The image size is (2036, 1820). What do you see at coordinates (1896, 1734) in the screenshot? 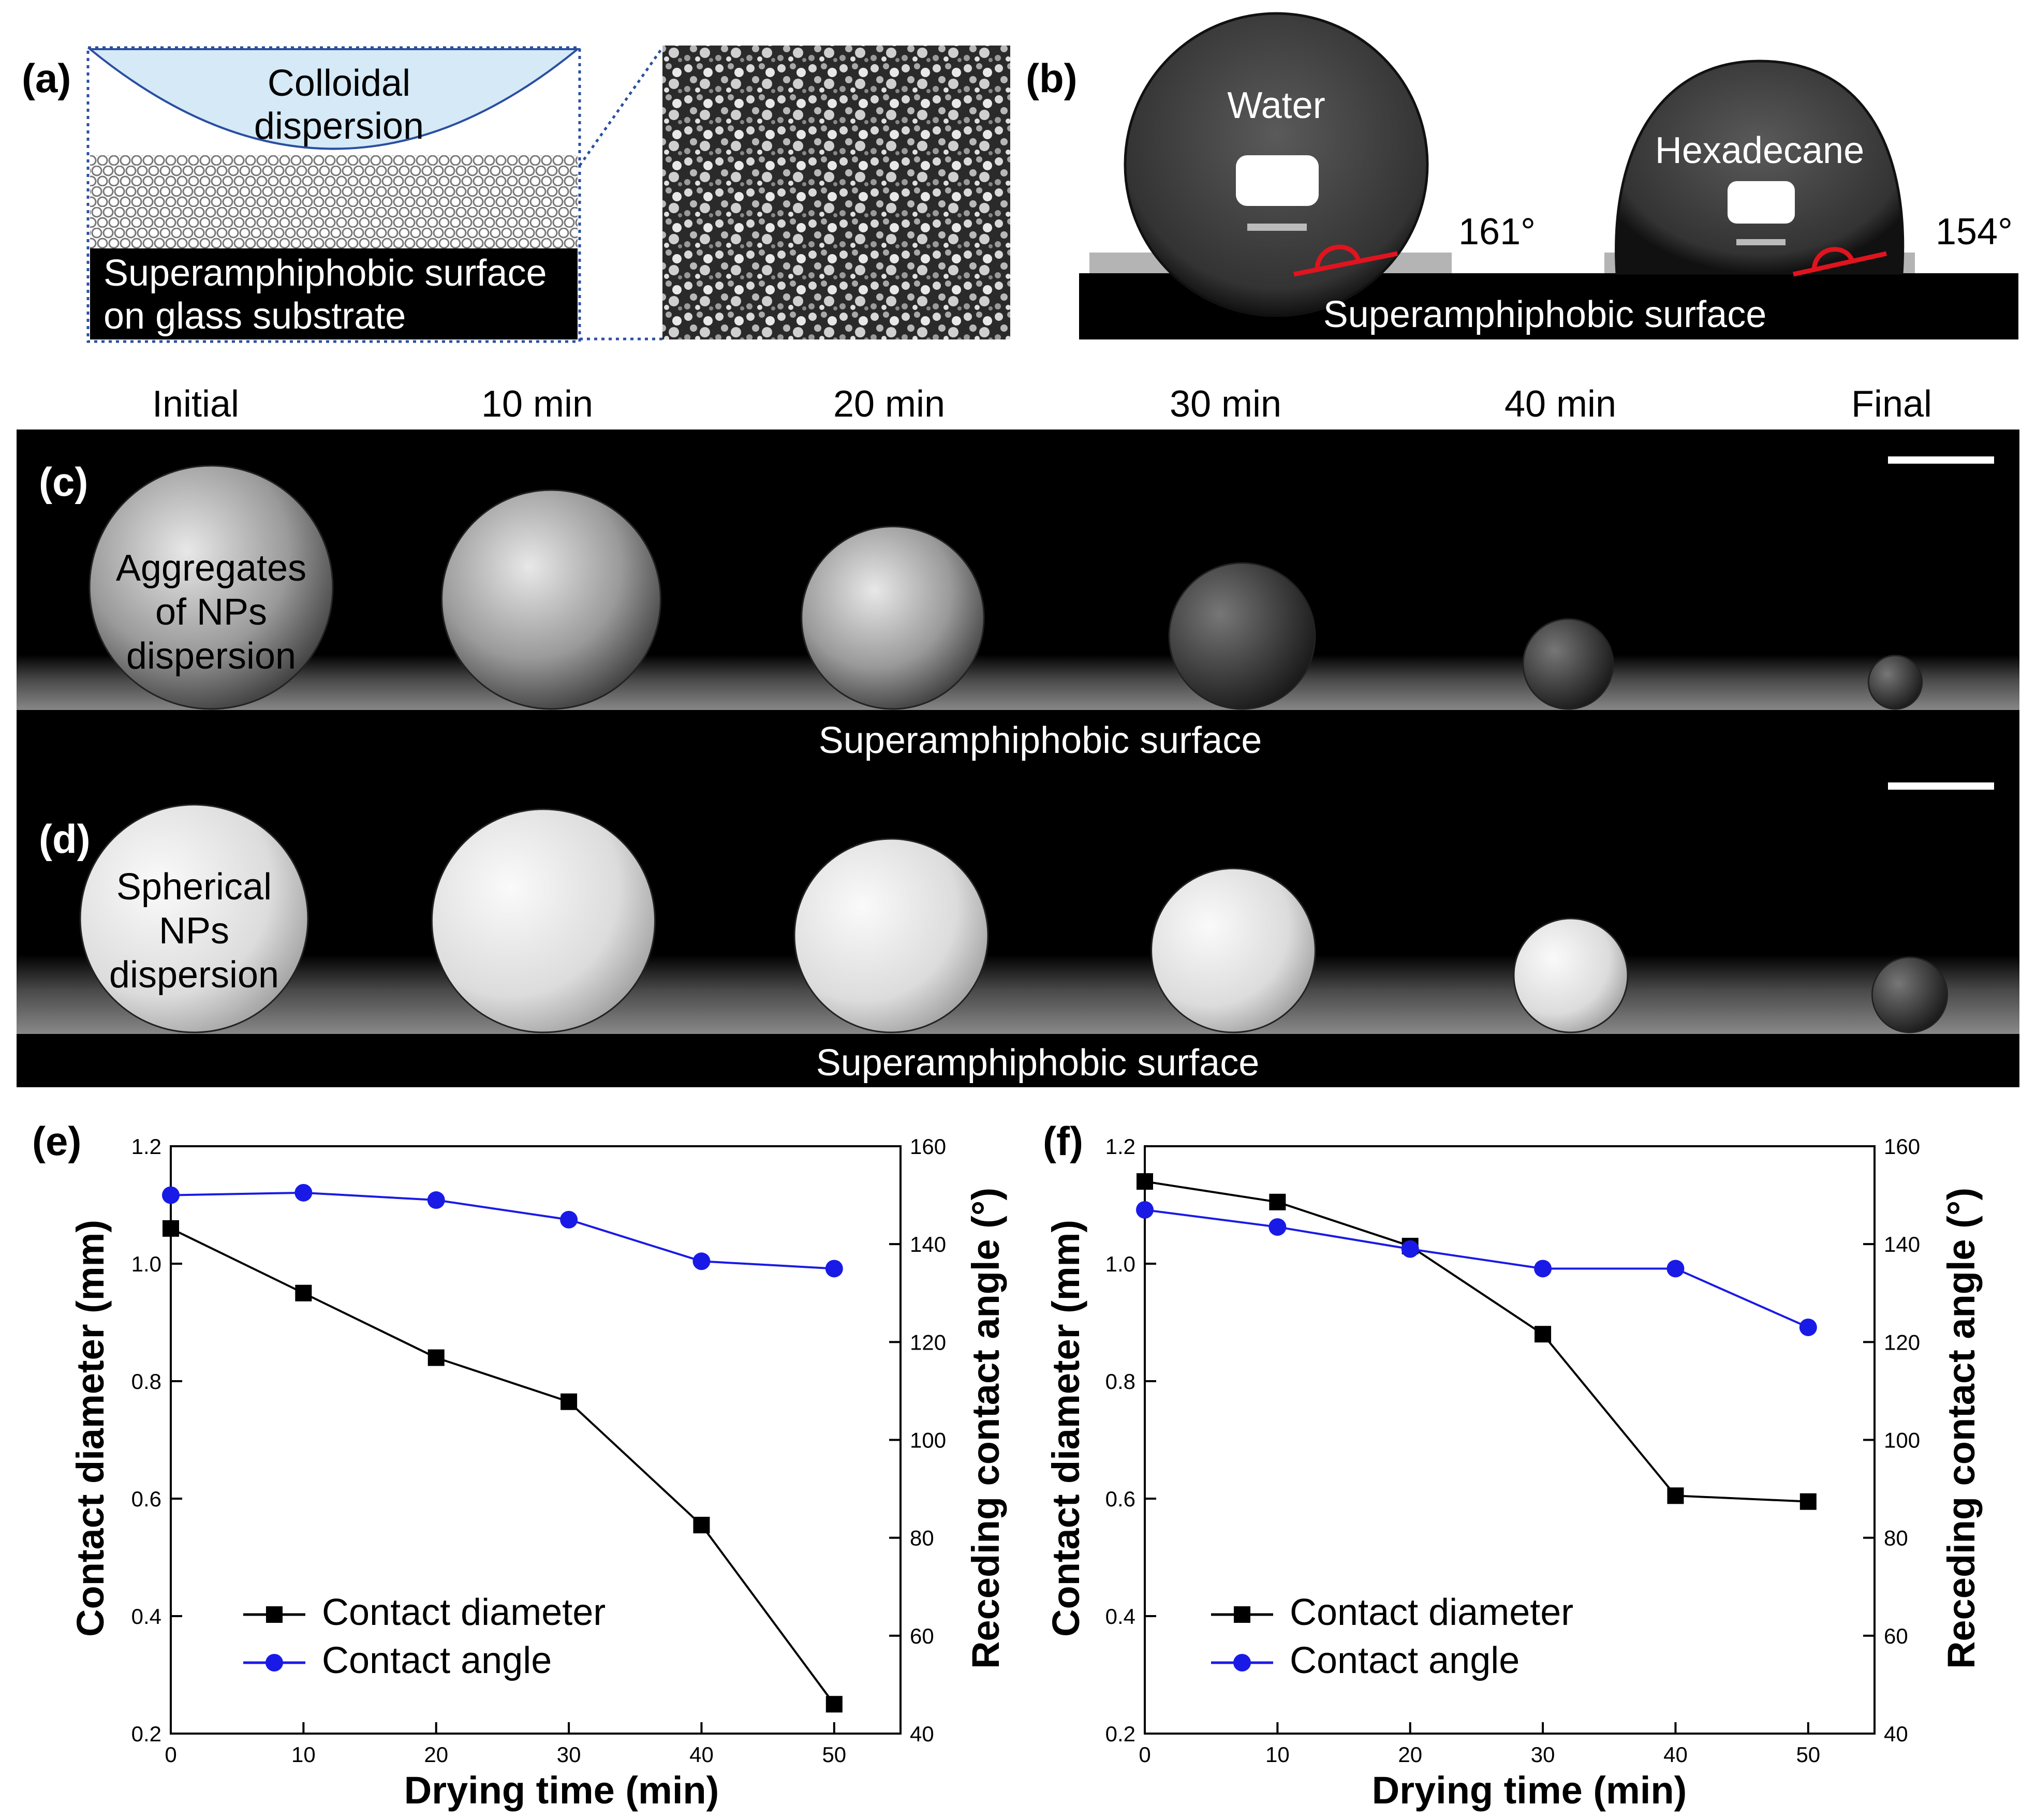
I see `chart-f-y2tick-label: 40` at bounding box center [1896, 1734].